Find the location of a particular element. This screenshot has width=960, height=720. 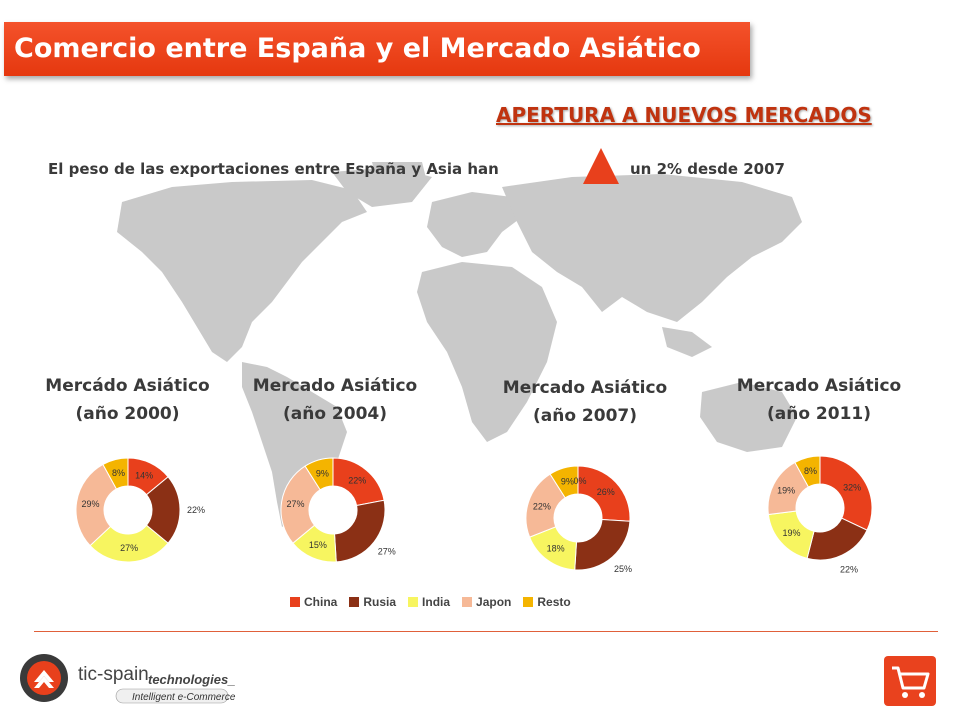

donut-2-slice-resto is located at coordinates (564, 482).